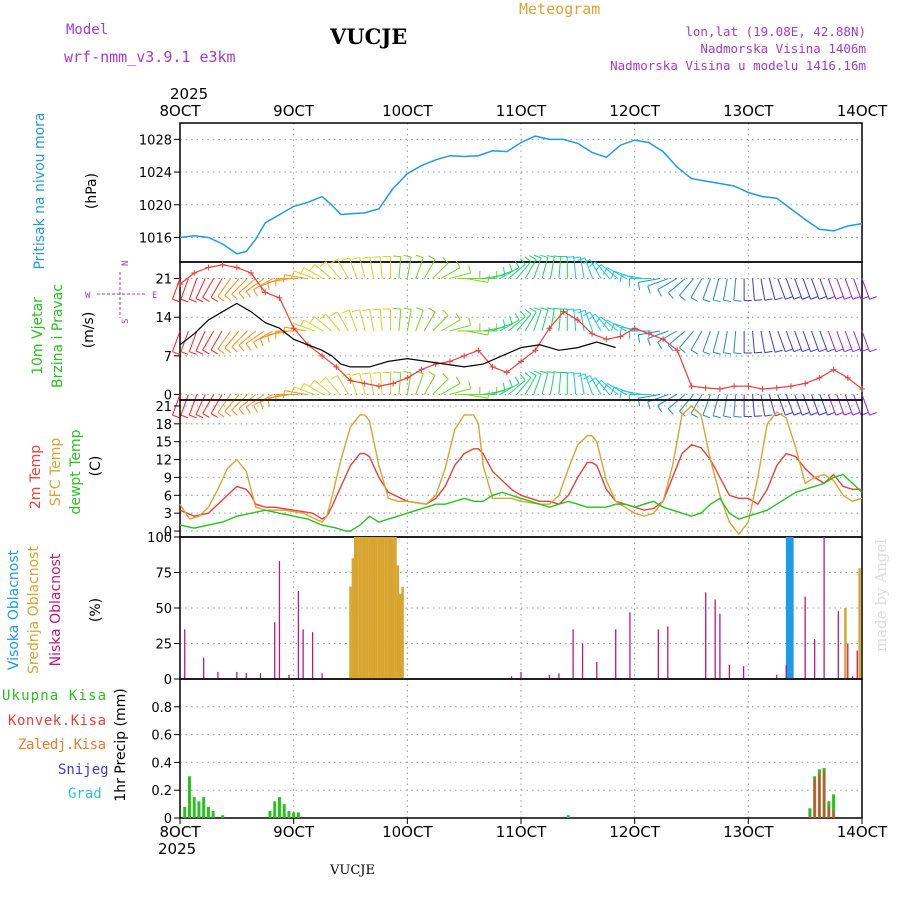 The image size is (900, 900). What do you see at coordinates (163, 645) in the screenshot?
I see `y-tick-label: 25` at bounding box center [163, 645].